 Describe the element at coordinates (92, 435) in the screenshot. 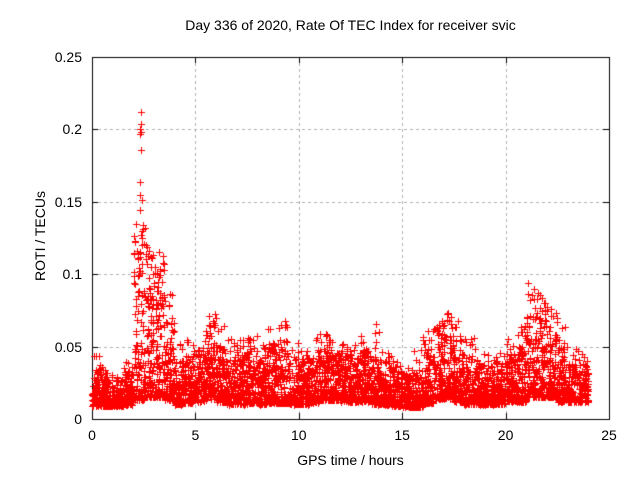

I see `x-tick-label: 0` at that location.